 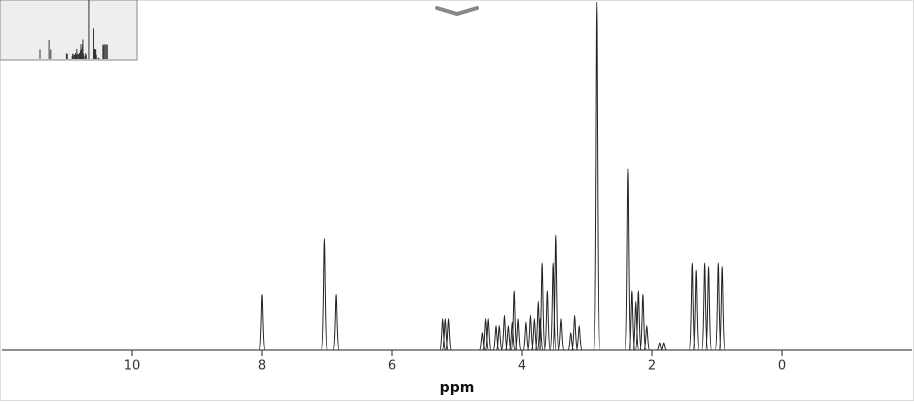 What do you see at coordinates (652, 366) in the screenshot?
I see `x-tick-label: 2` at bounding box center [652, 366].